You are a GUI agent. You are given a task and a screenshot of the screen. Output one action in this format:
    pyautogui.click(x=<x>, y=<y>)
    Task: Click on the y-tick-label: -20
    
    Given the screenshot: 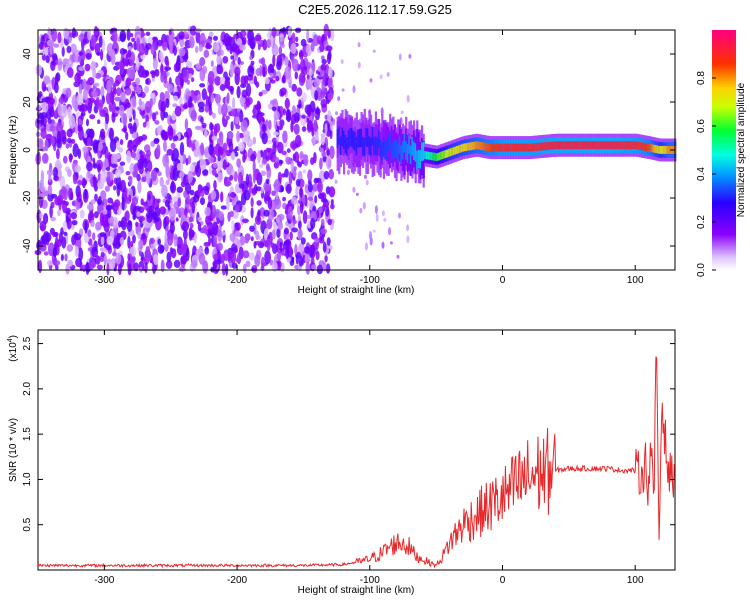 What is the action you would take?
    pyautogui.click(x=27, y=197)
    